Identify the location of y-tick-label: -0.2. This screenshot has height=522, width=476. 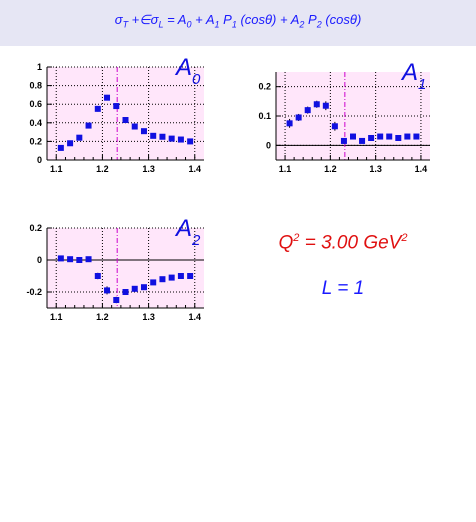
(34, 292).